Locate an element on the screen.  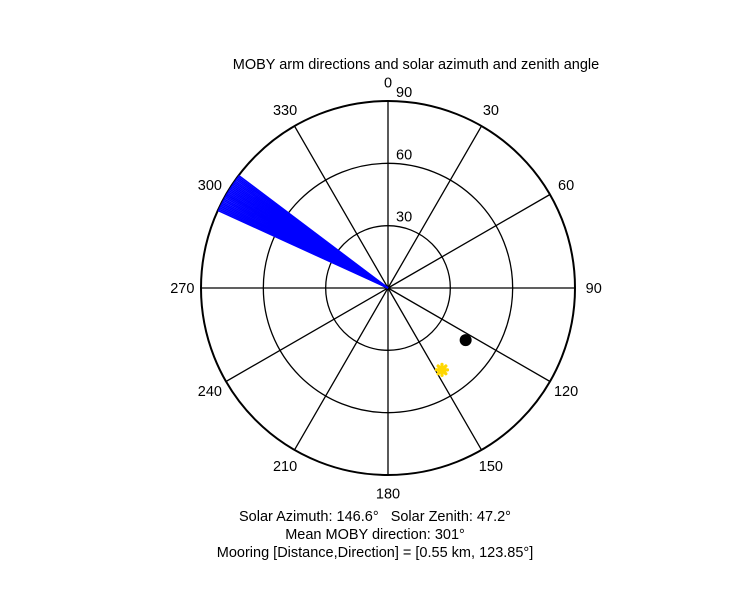
angle-label-120: 120 is located at coordinates (566, 392).